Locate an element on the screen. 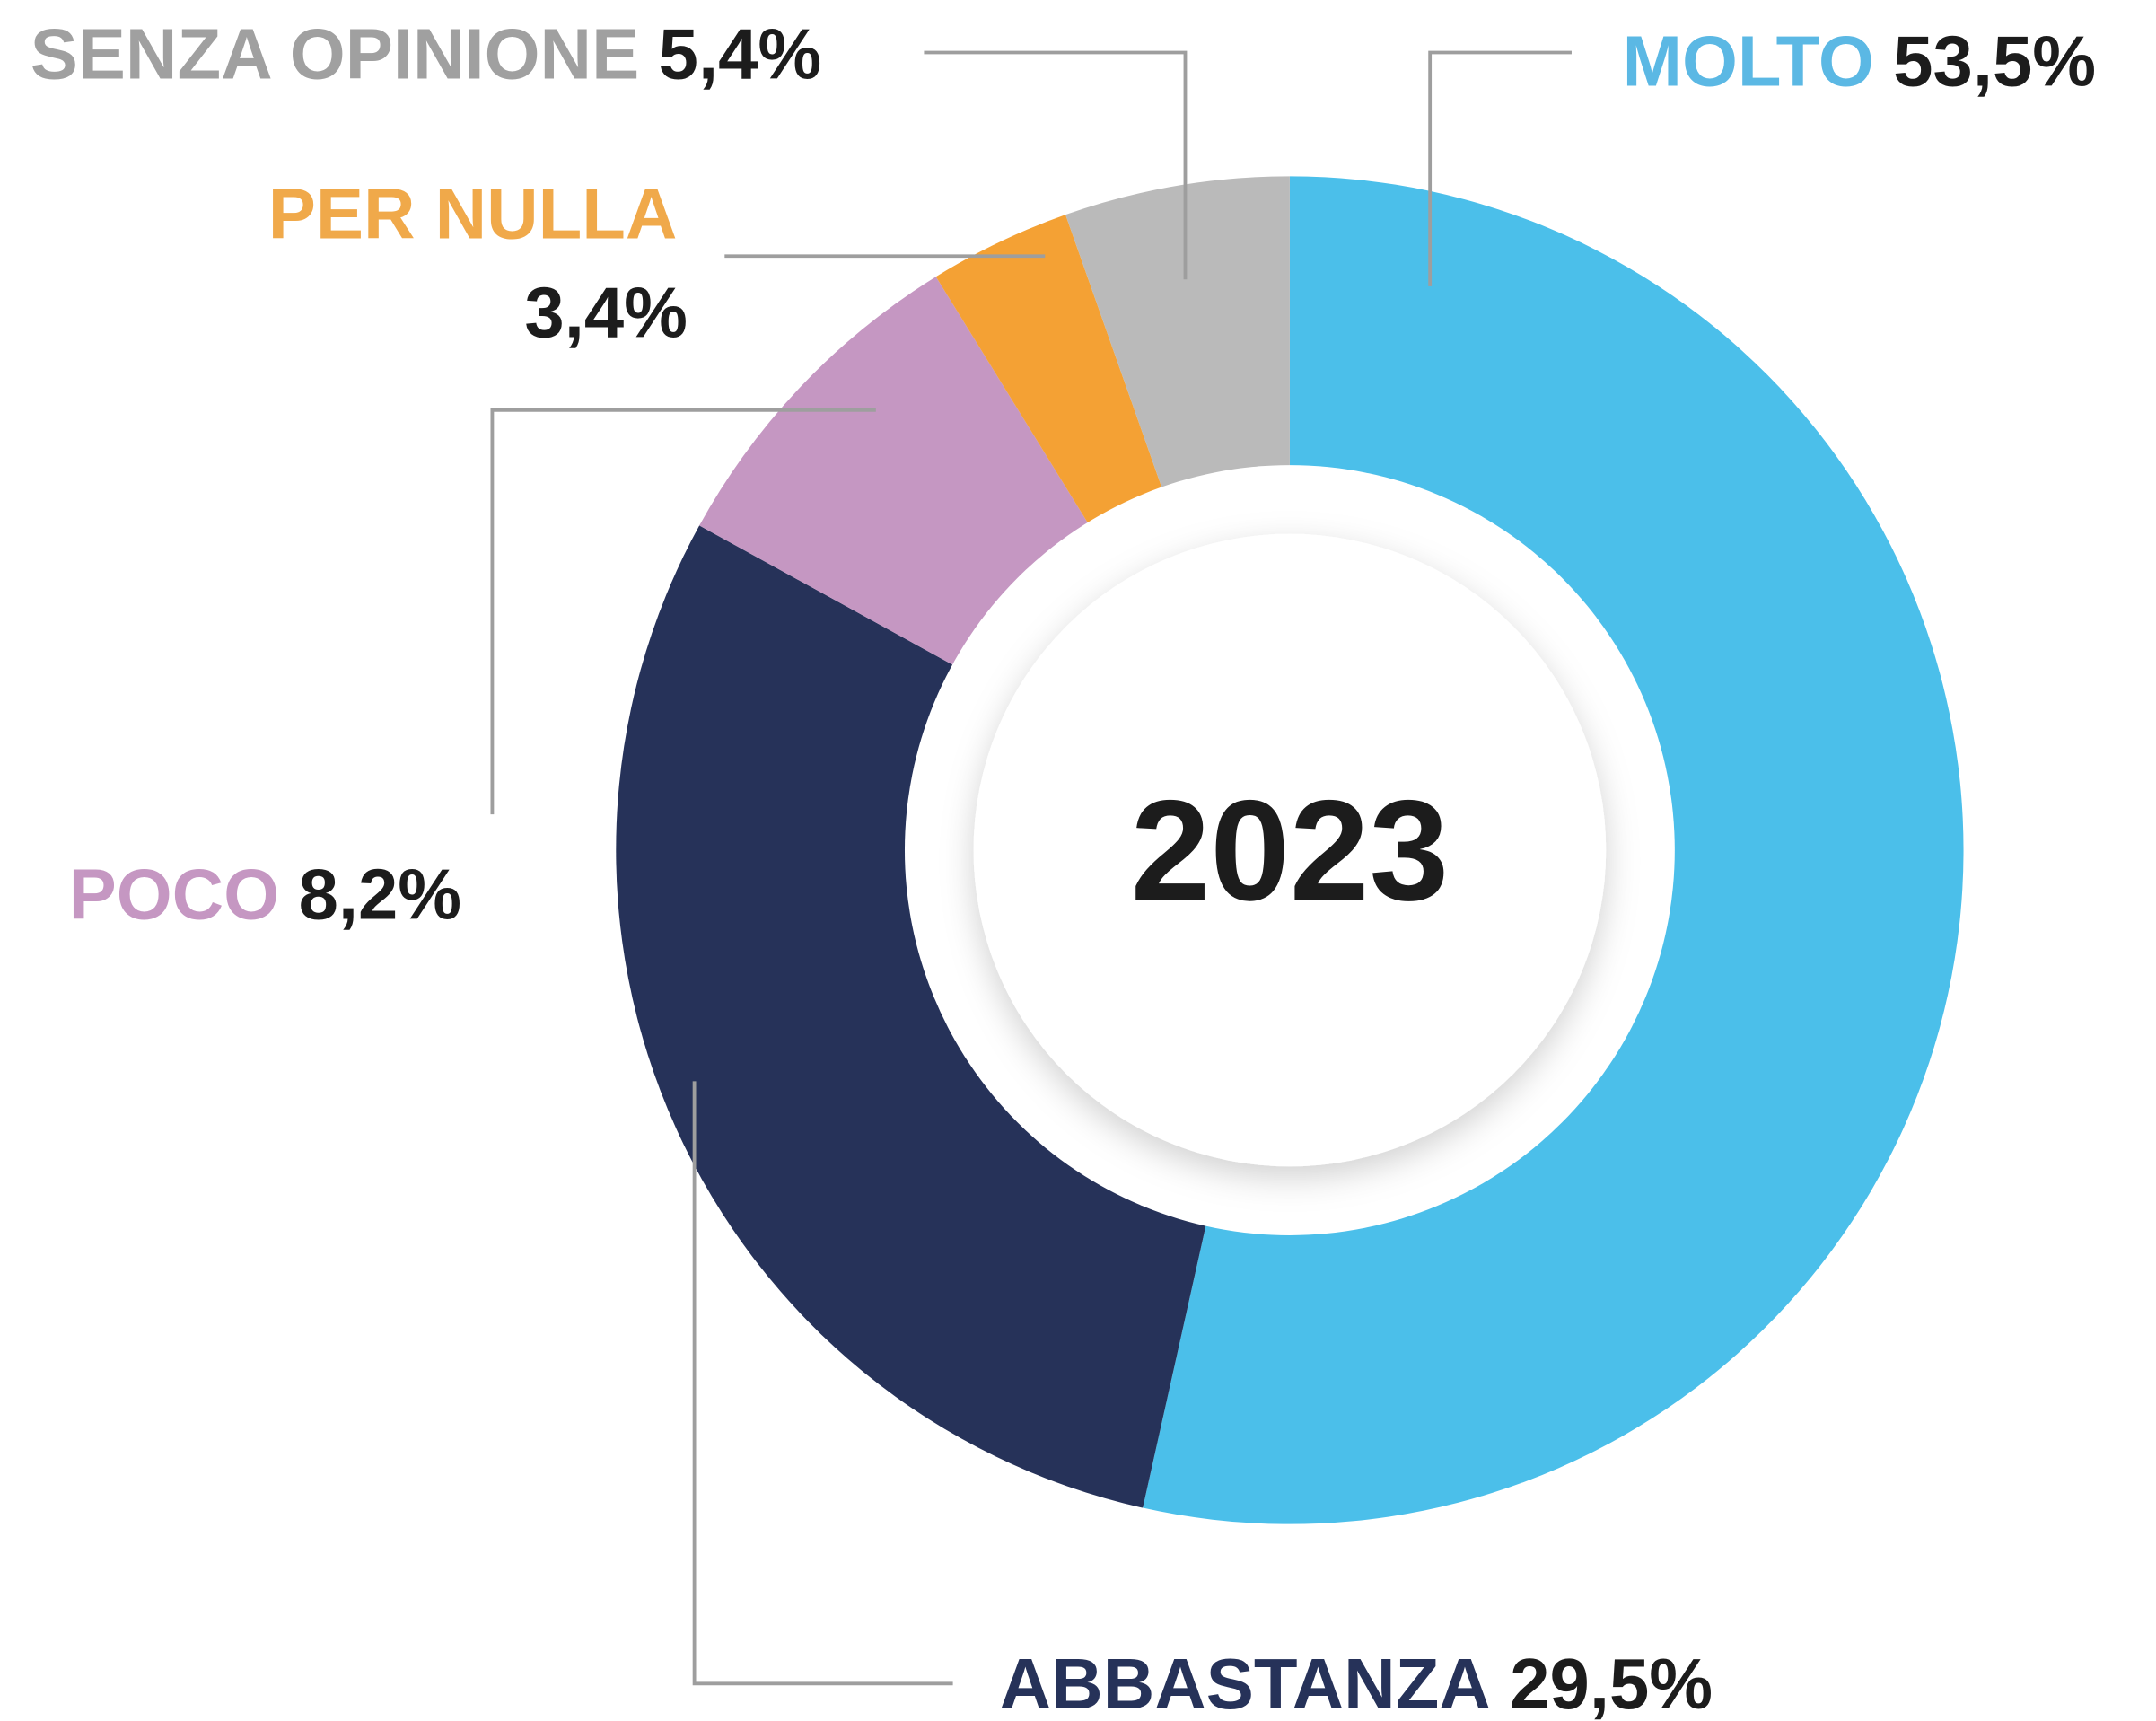 This screenshot has height=1721, width=2156. value-label: 29,5% is located at coordinates (1611, 1682).